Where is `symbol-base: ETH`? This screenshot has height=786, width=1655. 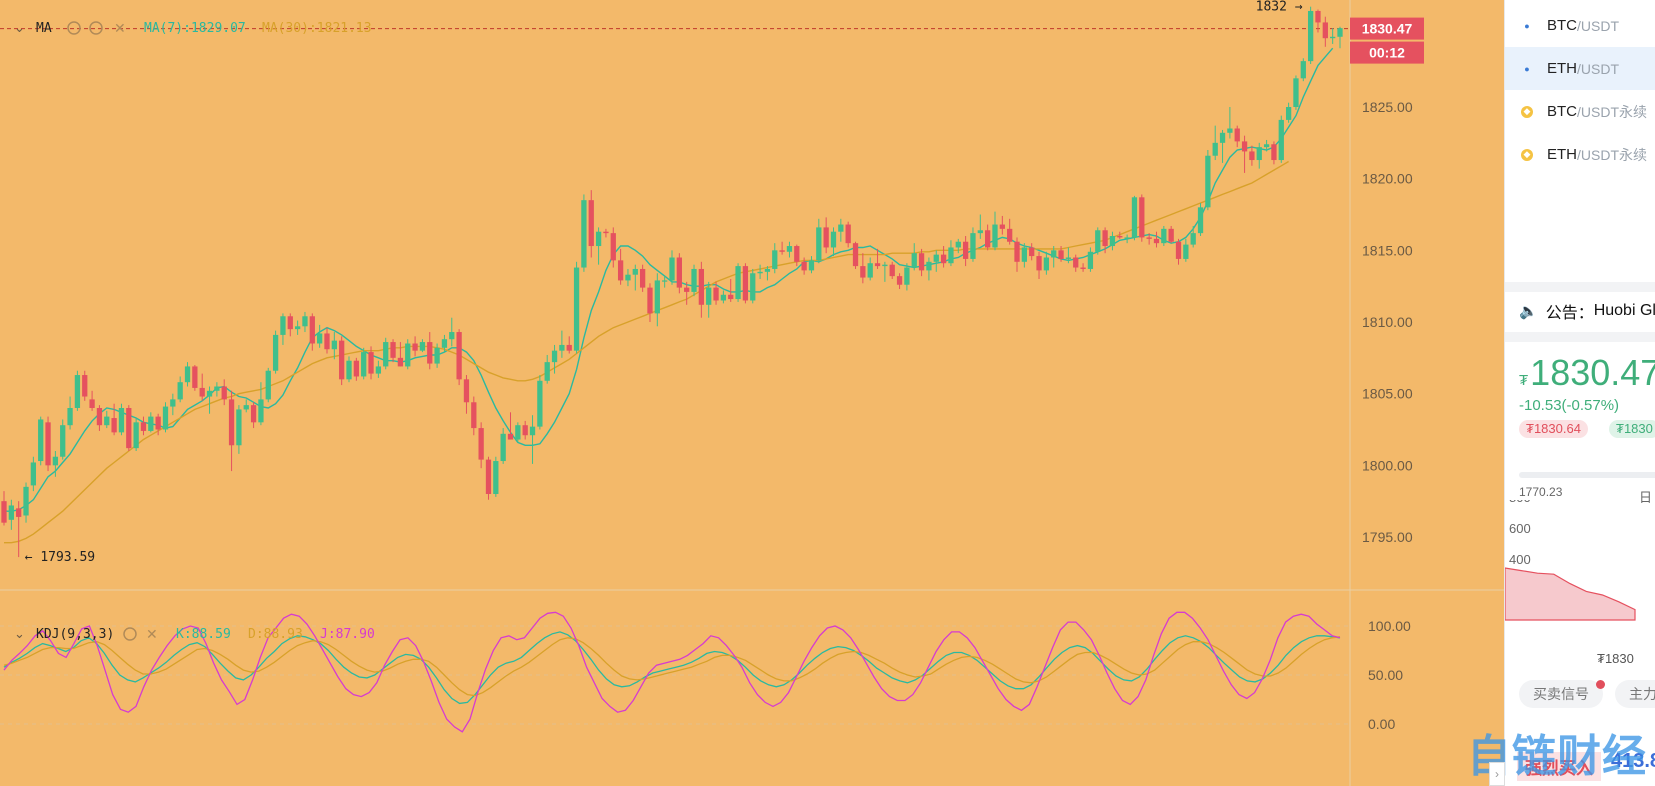 symbol-base: ETH is located at coordinates (1562, 68).